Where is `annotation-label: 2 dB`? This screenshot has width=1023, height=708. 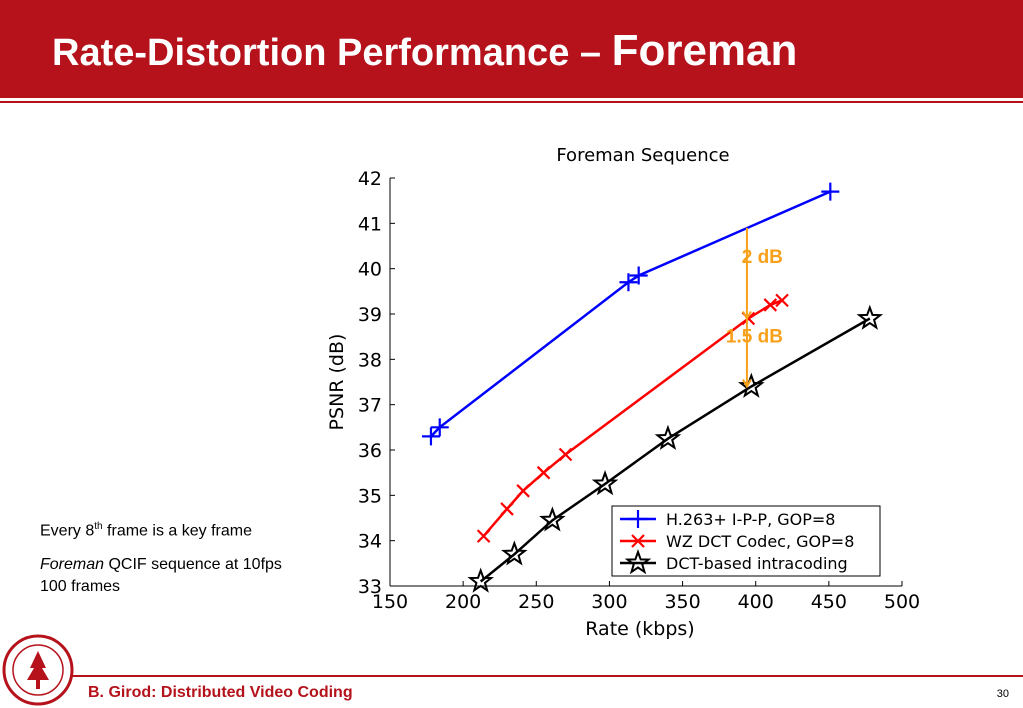
annotation-label: 2 dB is located at coordinates (762, 257).